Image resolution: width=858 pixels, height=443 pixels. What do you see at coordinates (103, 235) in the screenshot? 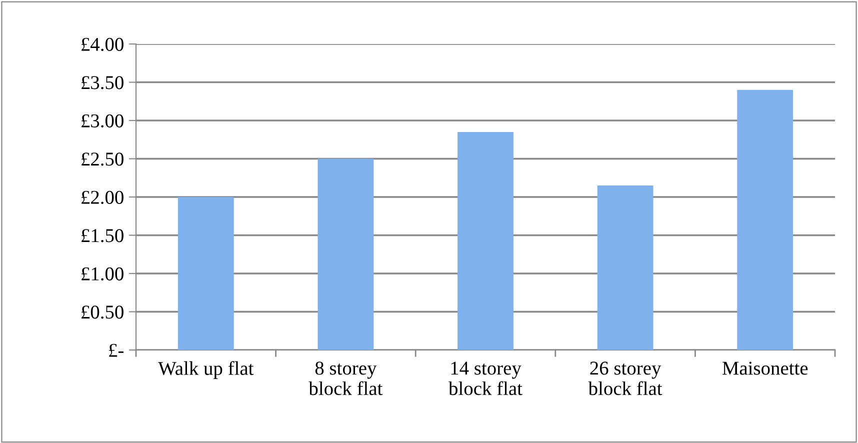
I see `y-tick-label: £1.50` at bounding box center [103, 235].